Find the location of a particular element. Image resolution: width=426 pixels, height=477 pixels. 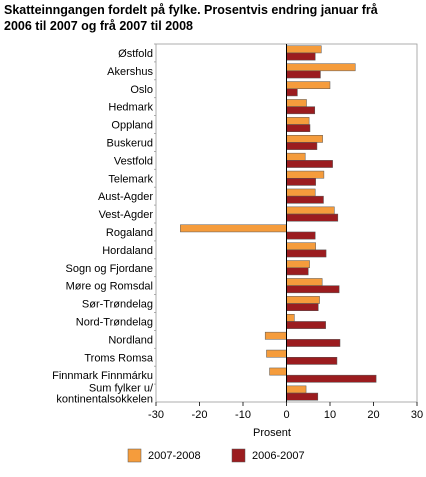

category-label-18: Finnmark Finnmárku is located at coordinates (102, 376).